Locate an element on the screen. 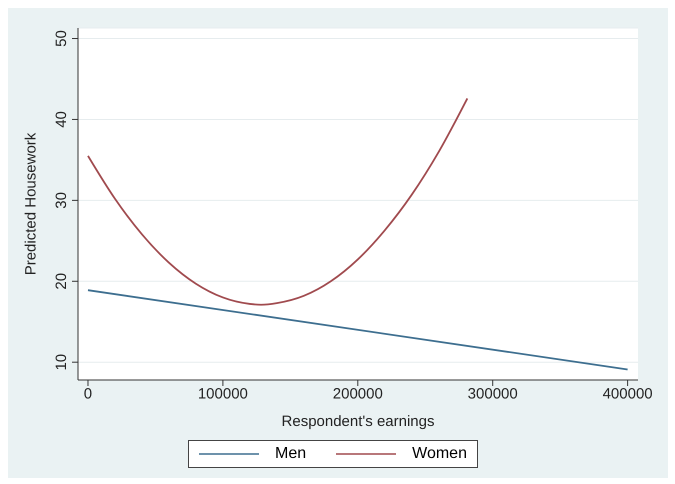  y-axis-title: Predicted Housework is located at coordinates (31, 204).